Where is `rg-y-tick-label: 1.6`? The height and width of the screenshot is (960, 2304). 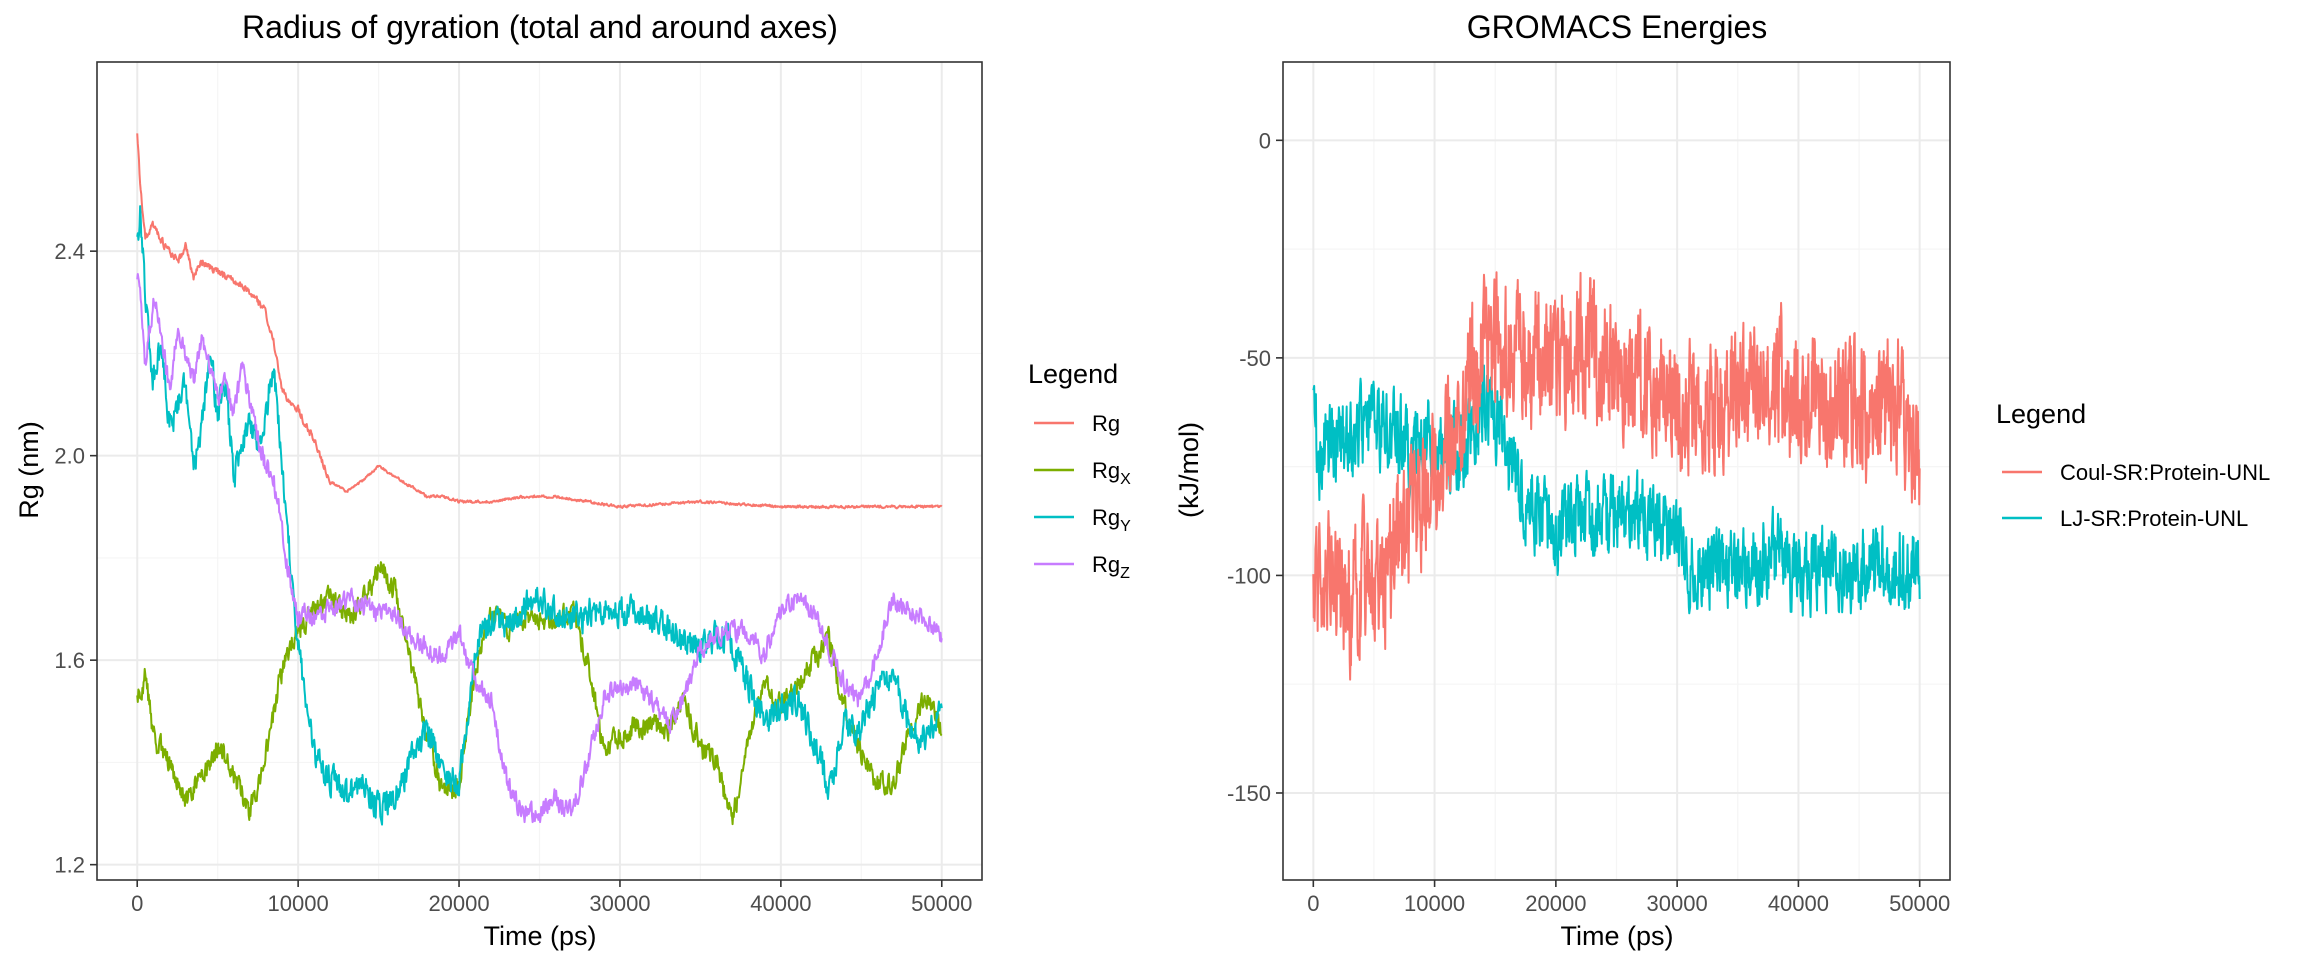
rg-y-tick-label: 1.6 is located at coordinates (69, 660).